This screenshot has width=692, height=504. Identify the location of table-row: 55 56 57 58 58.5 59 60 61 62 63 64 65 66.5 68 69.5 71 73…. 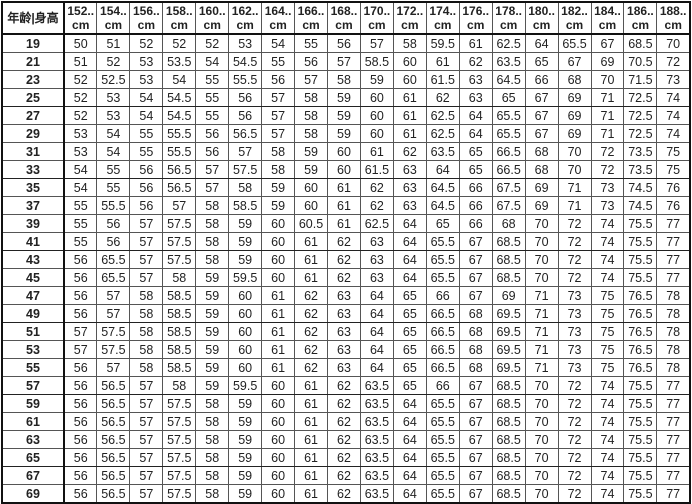
(346, 367).